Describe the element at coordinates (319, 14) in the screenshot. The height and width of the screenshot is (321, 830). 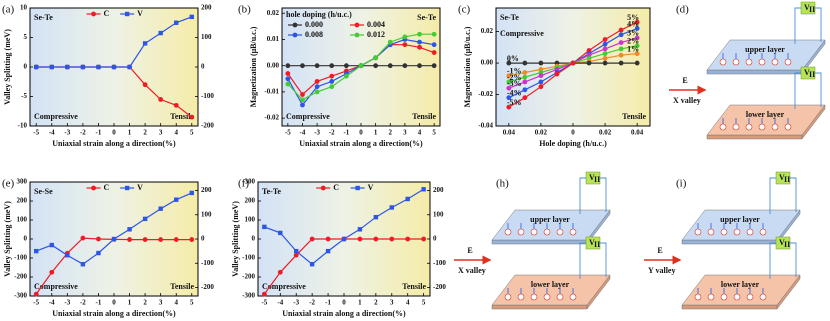
I see `legend-title: hole doping (h/u.c.)` at that location.